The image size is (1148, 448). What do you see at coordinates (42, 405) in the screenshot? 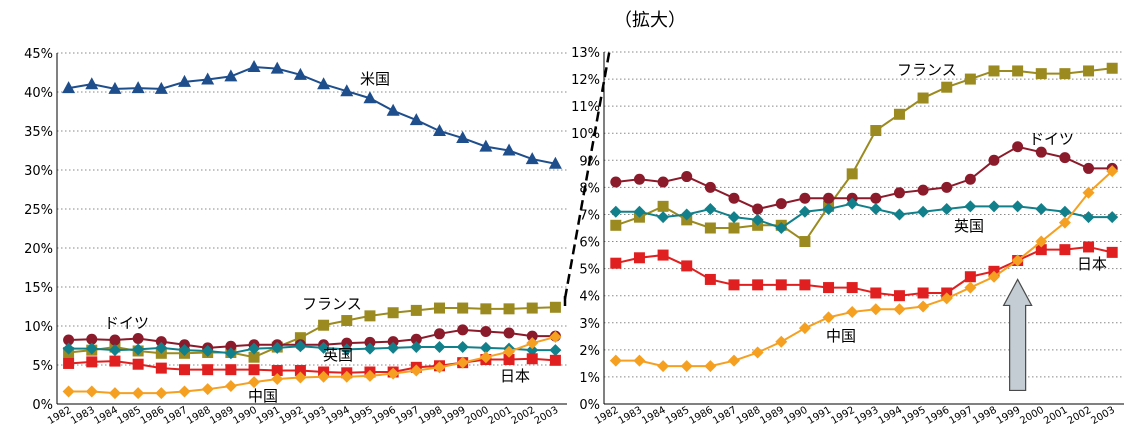
I see `y-tick-label: 0%` at bounding box center [42, 405].